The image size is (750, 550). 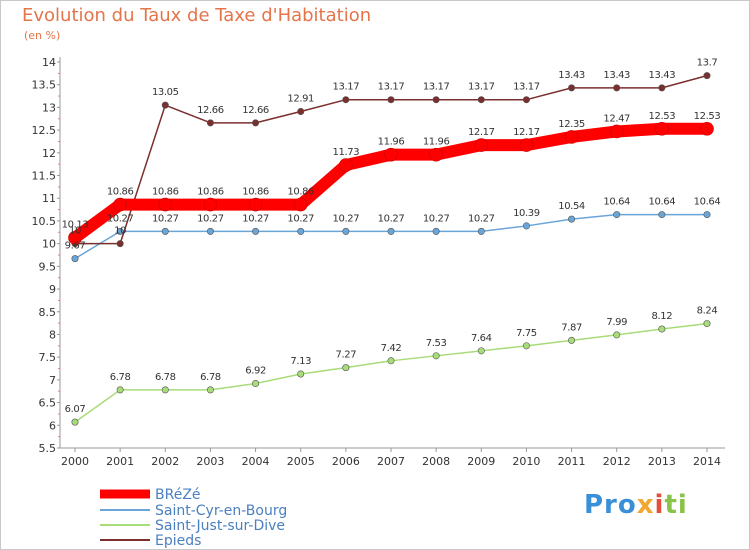 I want to click on x-tick-label: 2002, so click(x=165, y=461).